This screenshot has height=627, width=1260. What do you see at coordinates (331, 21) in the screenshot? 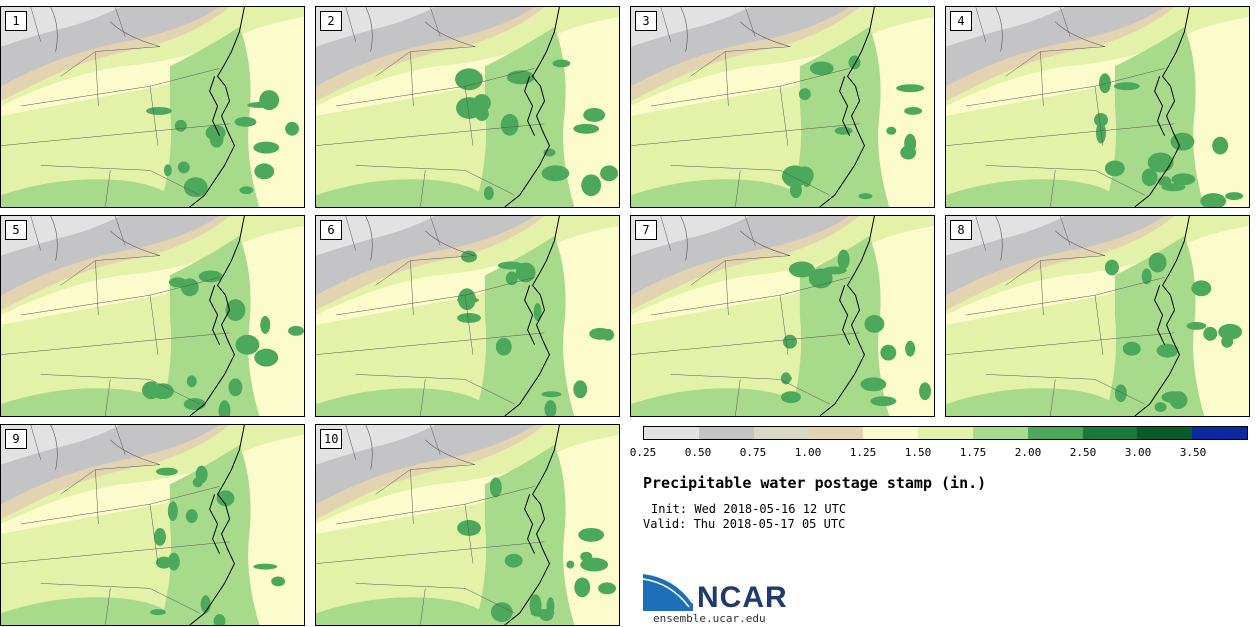
I see `panel-number-label: 2` at bounding box center [331, 21].